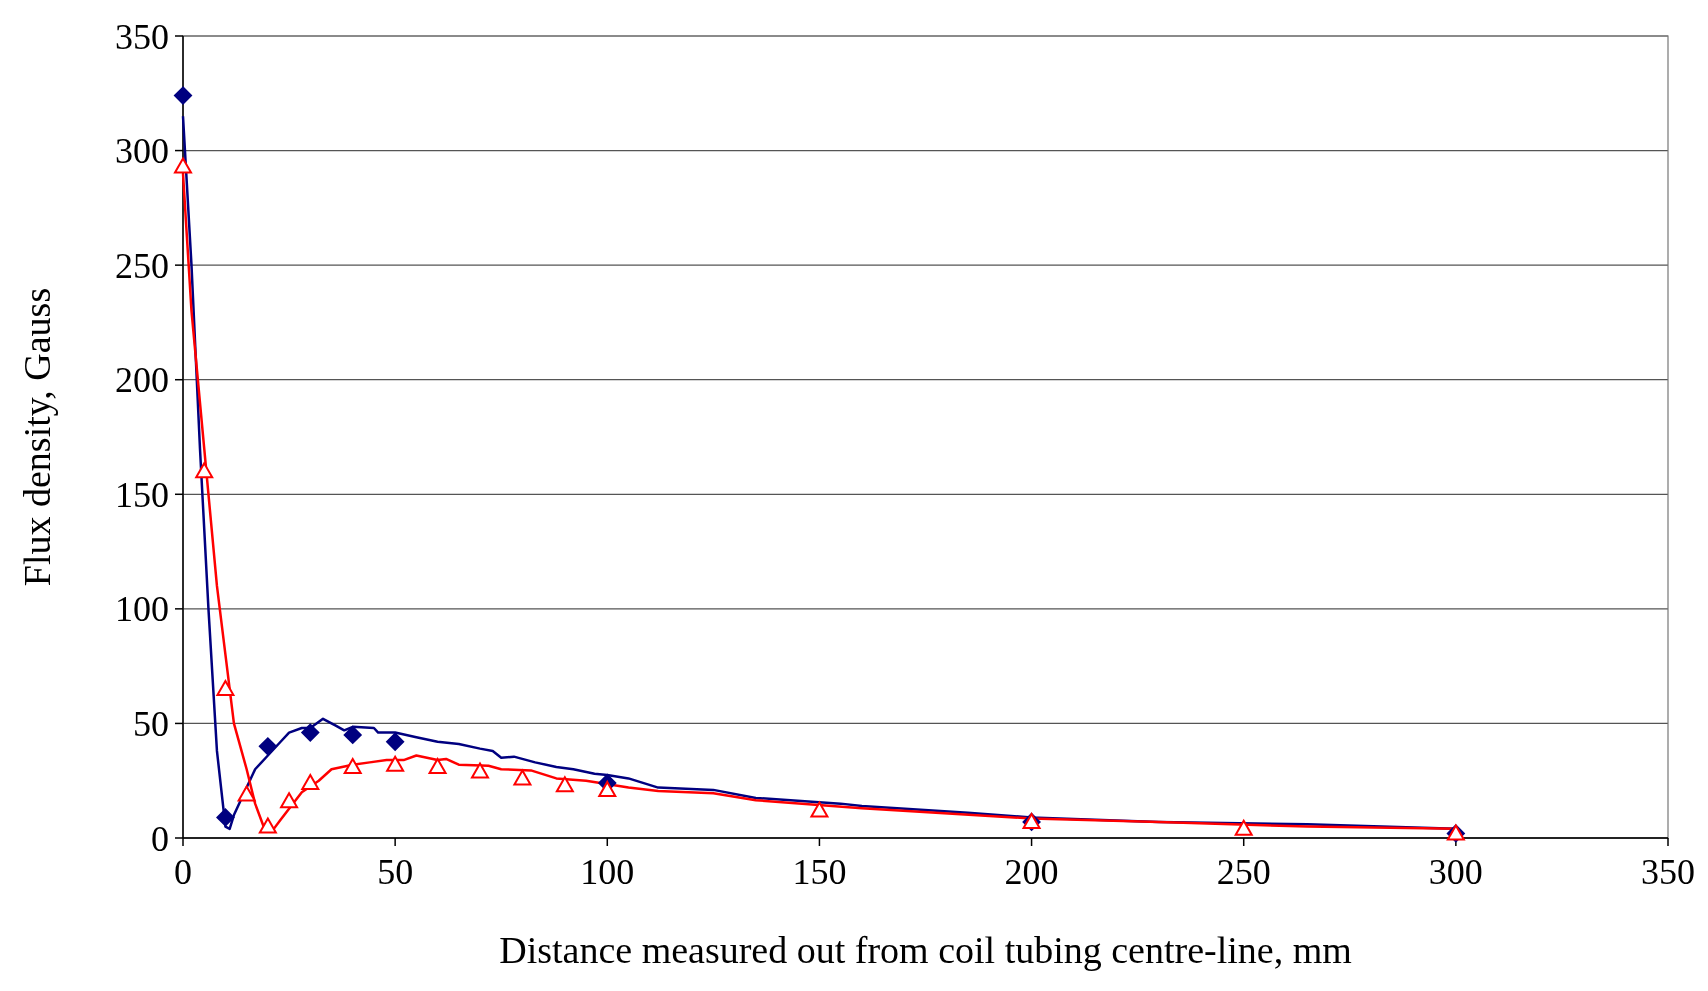  What do you see at coordinates (142, 36) in the screenshot?
I see `y-tick-label: 350` at bounding box center [142, 36].